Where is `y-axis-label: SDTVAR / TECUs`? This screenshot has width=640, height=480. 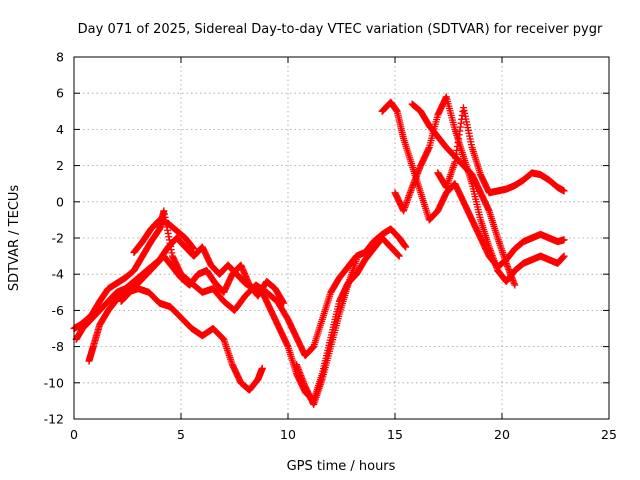
y-axis-label: SDTVAR / TECUs is located at coordinates (14, 238).